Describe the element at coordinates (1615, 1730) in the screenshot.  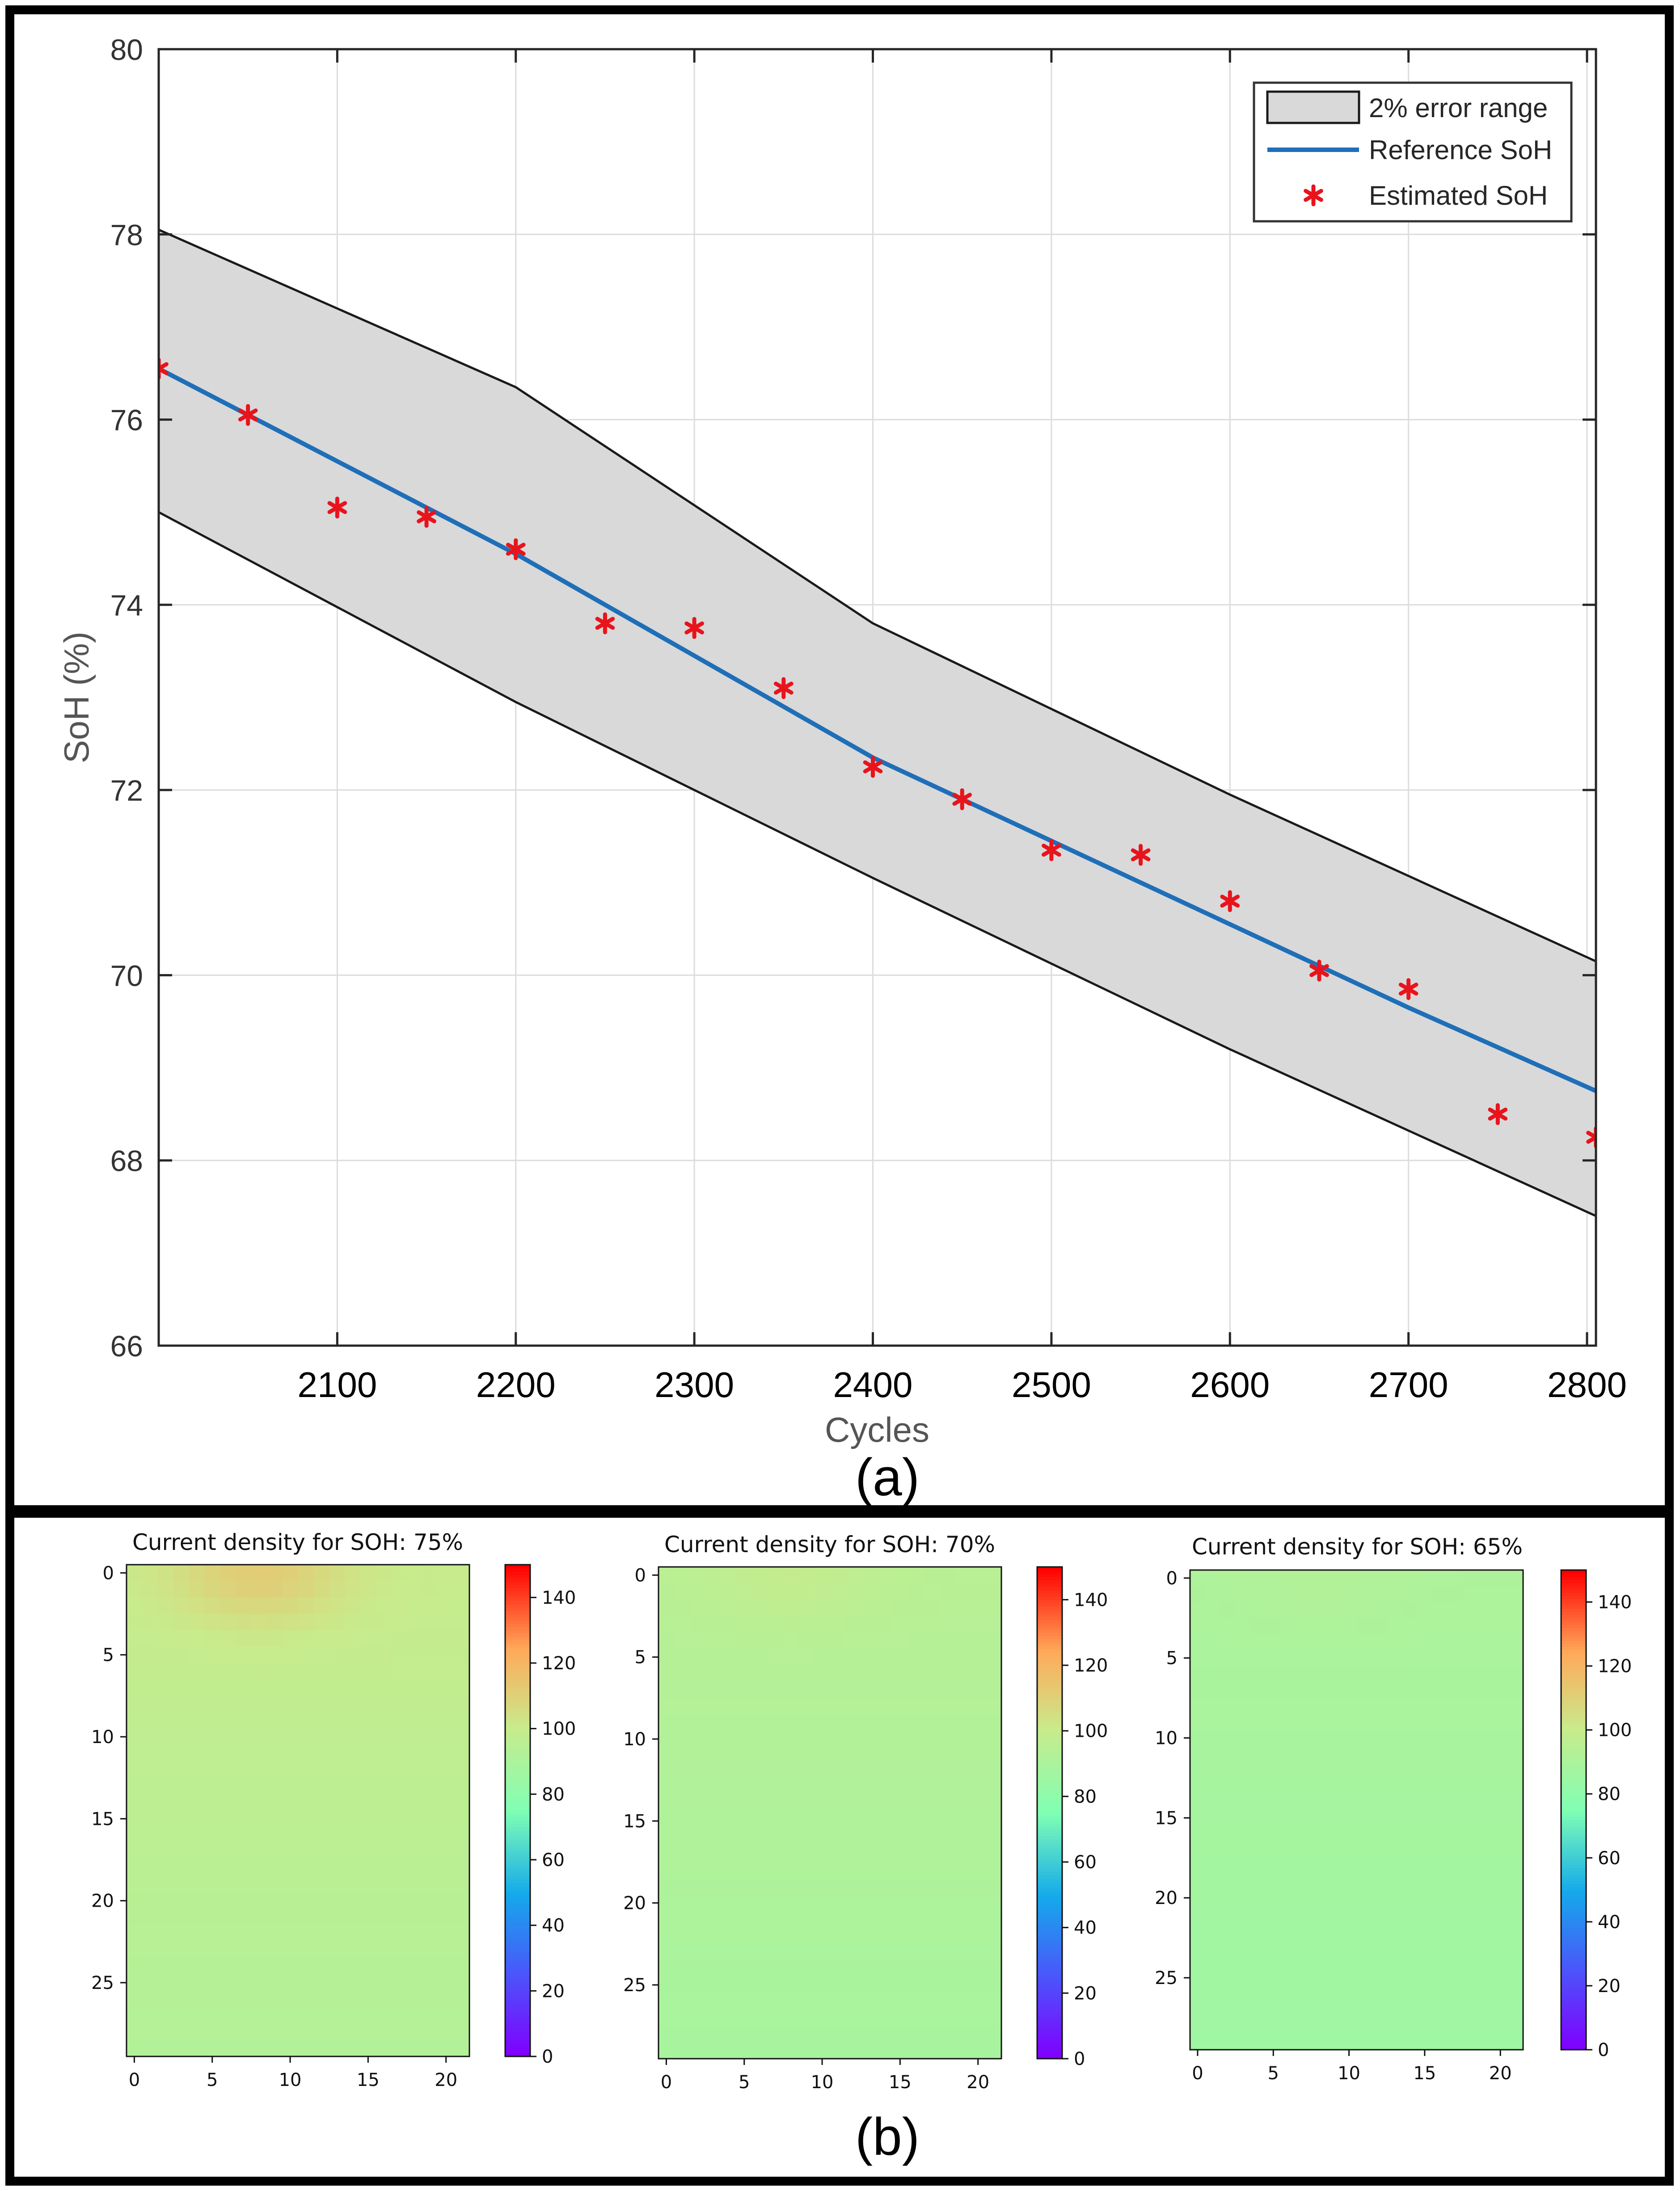
I see `colorbar-tick-label: 100` at that location.